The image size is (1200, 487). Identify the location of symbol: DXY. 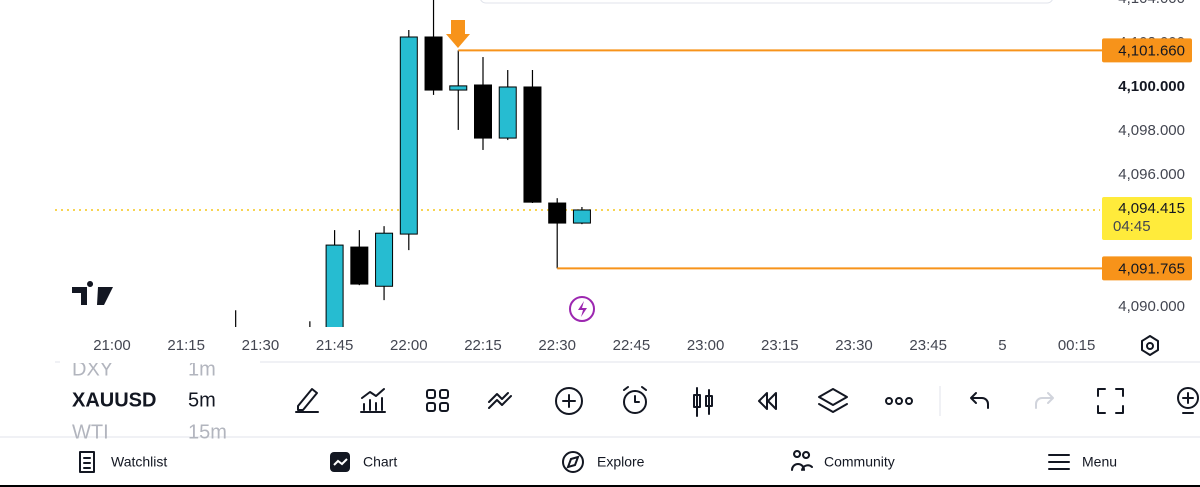
(92, 369).